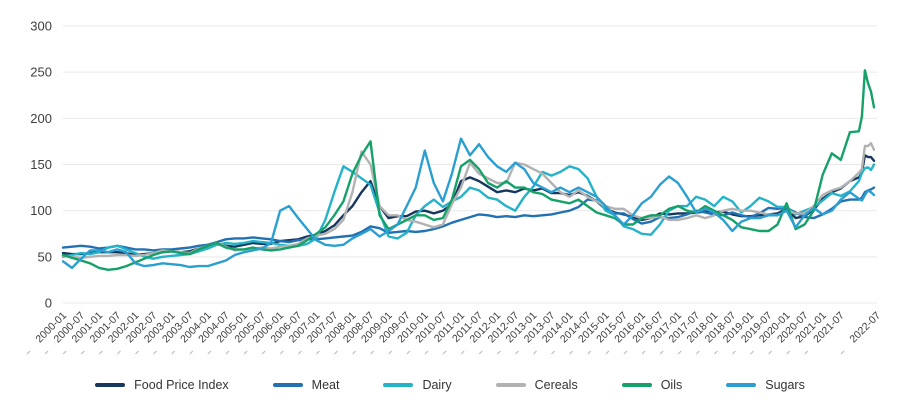 The width and height of the screenshot is (900, 416). What do you see at coordinates (41, 72) in the screenshot?
I see `y-axis-tick-label: 250` at bounding box center [41, 72].